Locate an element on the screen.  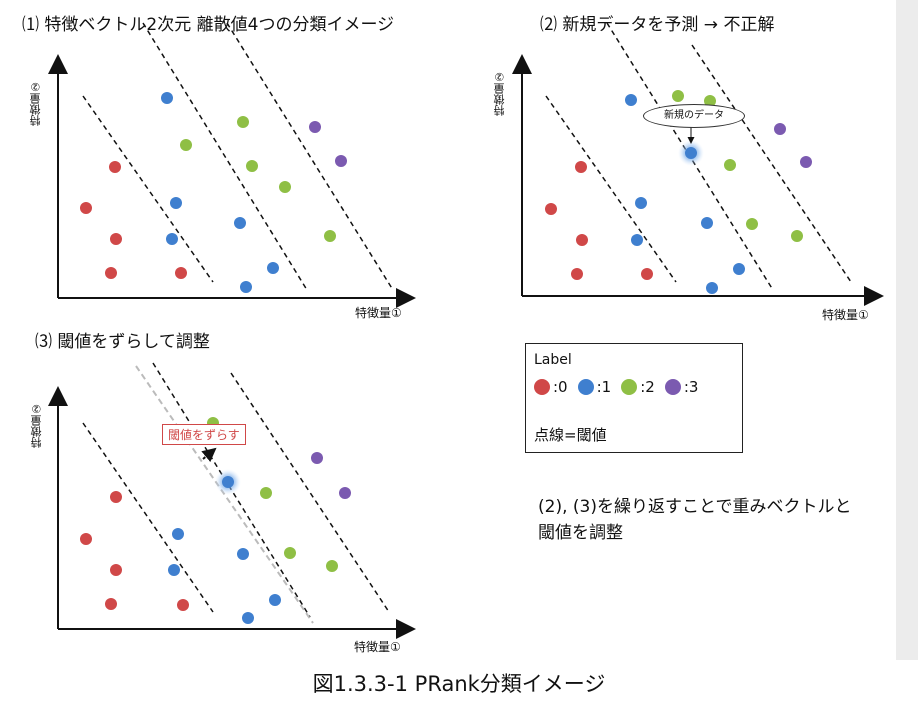
panel3-xlabel: 特徴量① is located at coordinates (377, 647).